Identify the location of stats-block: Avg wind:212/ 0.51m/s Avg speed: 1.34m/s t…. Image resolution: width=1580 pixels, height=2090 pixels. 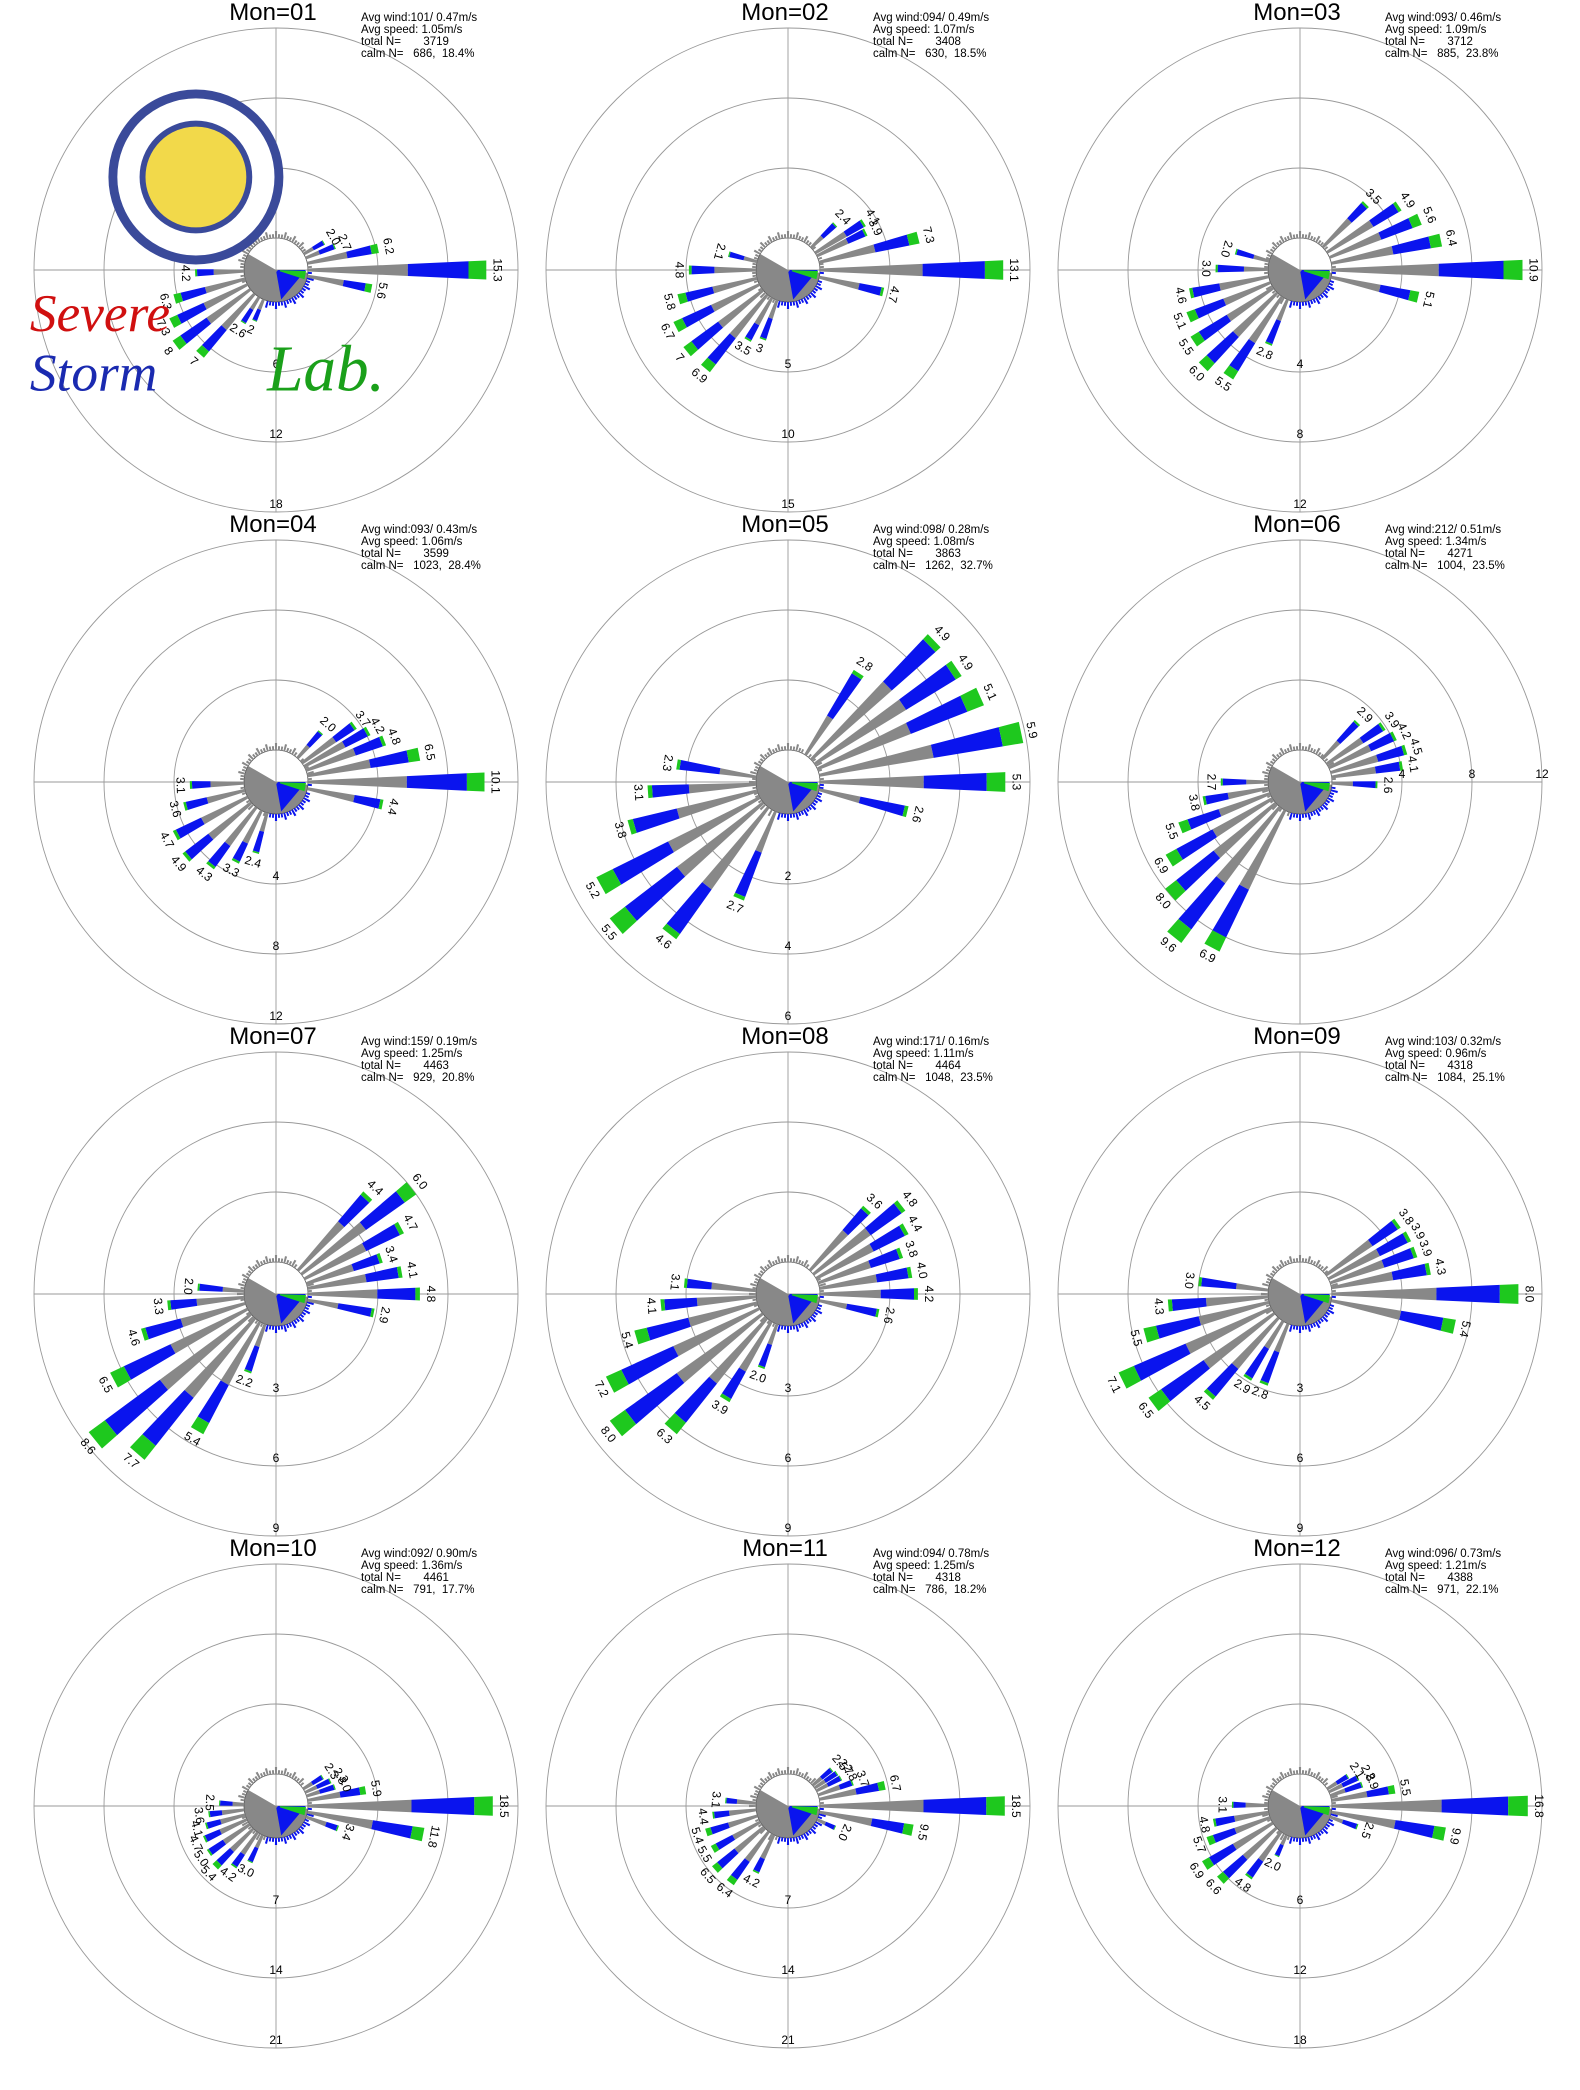
(1445, 548).